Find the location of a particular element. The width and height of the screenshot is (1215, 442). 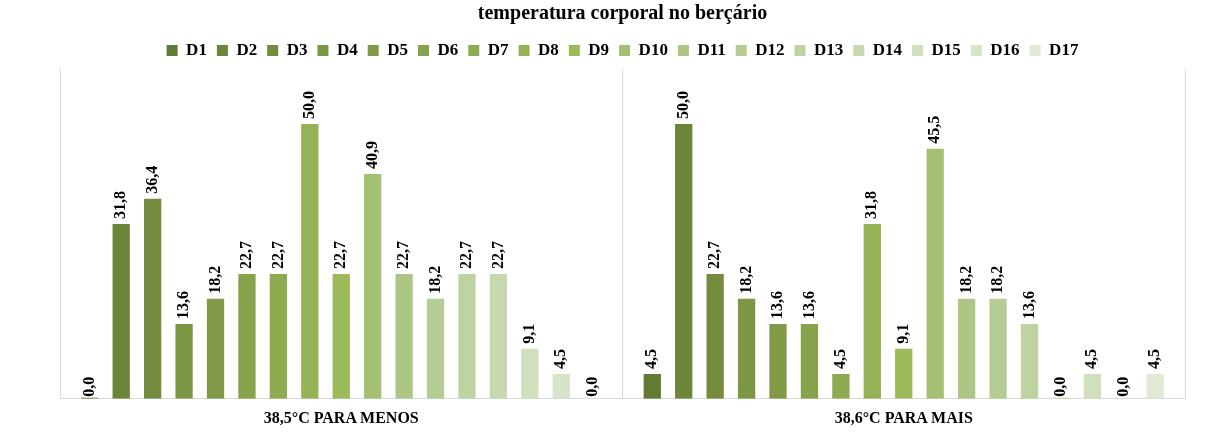

x-tick-label: 38,6°C PARA MAIS is located at coordinates (903, 417).